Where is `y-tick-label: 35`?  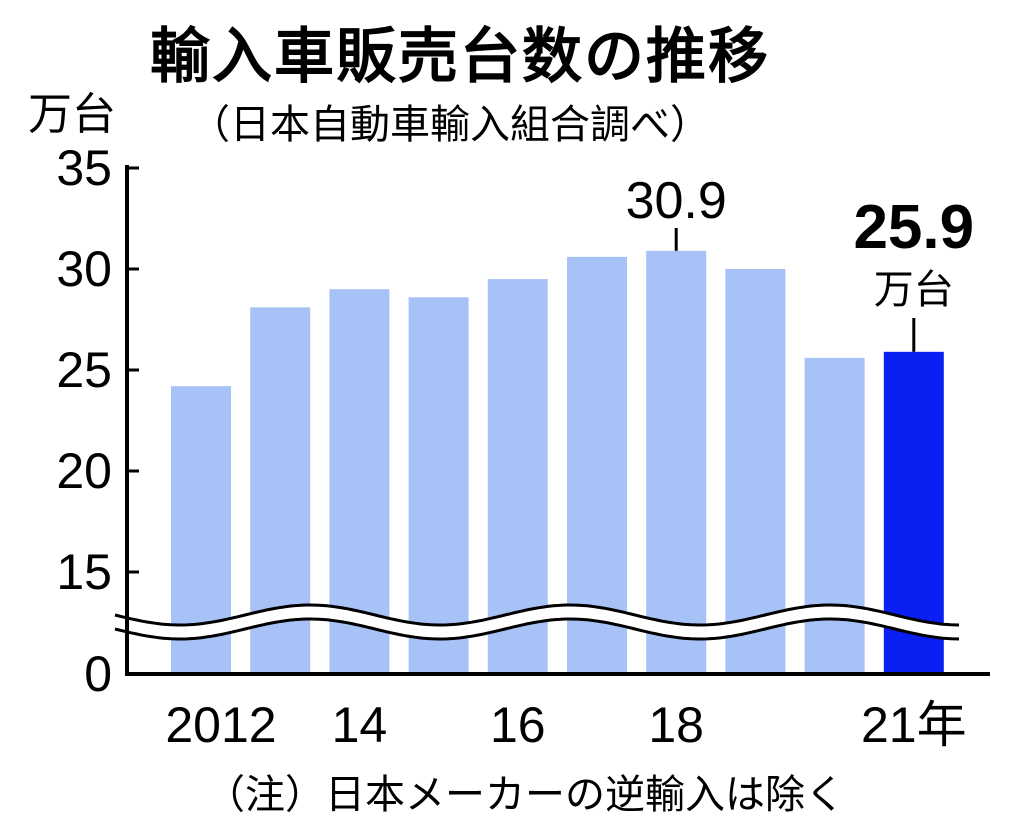 y-tick-label: 35 is located at coordinates (84, 168).